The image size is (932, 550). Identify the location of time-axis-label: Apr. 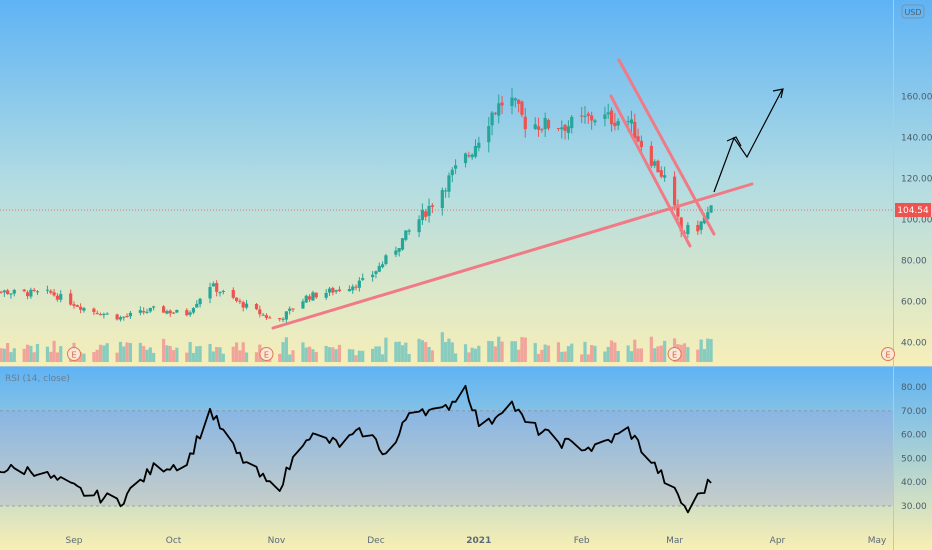
(778, 541).